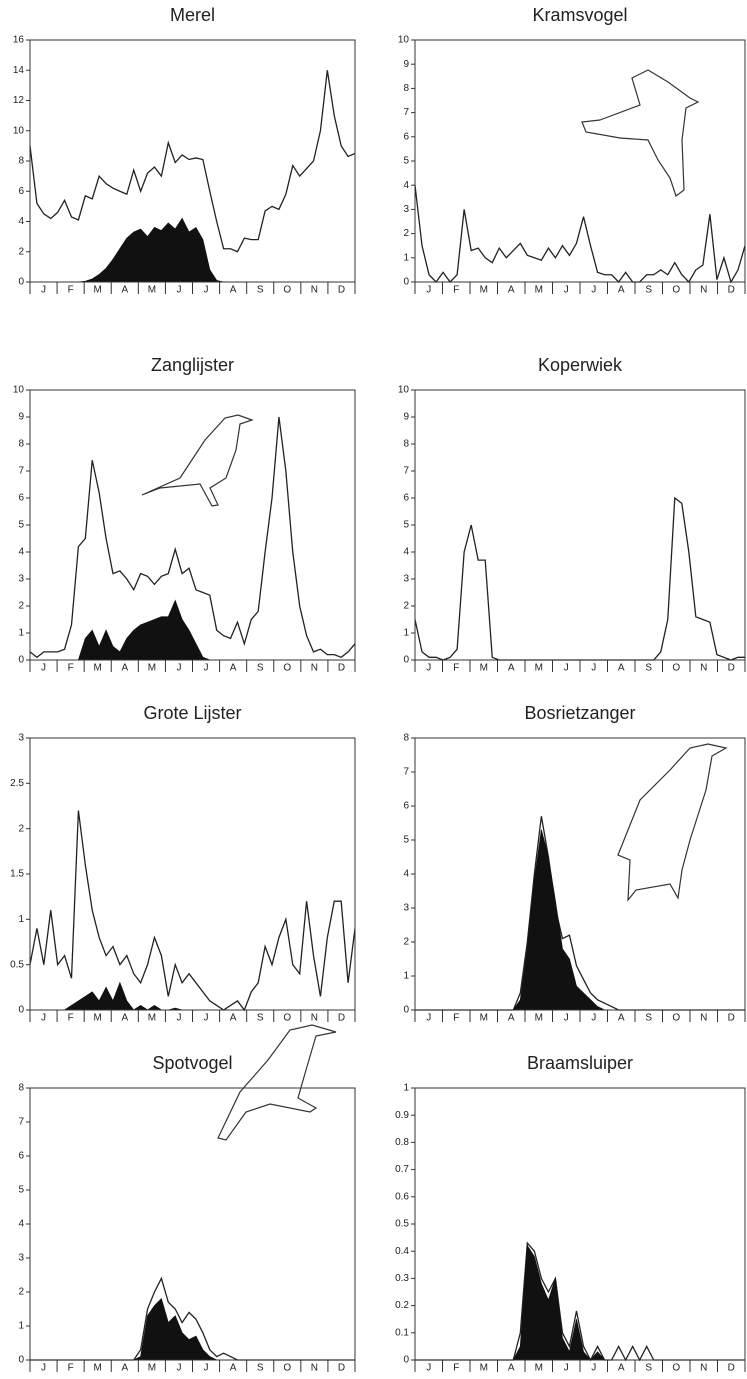 This screenshot has height=1379, width=747. Describe the element at coordinates (17, 783) in the screenshot. I see `y-tick-label: 2.5` at that location.